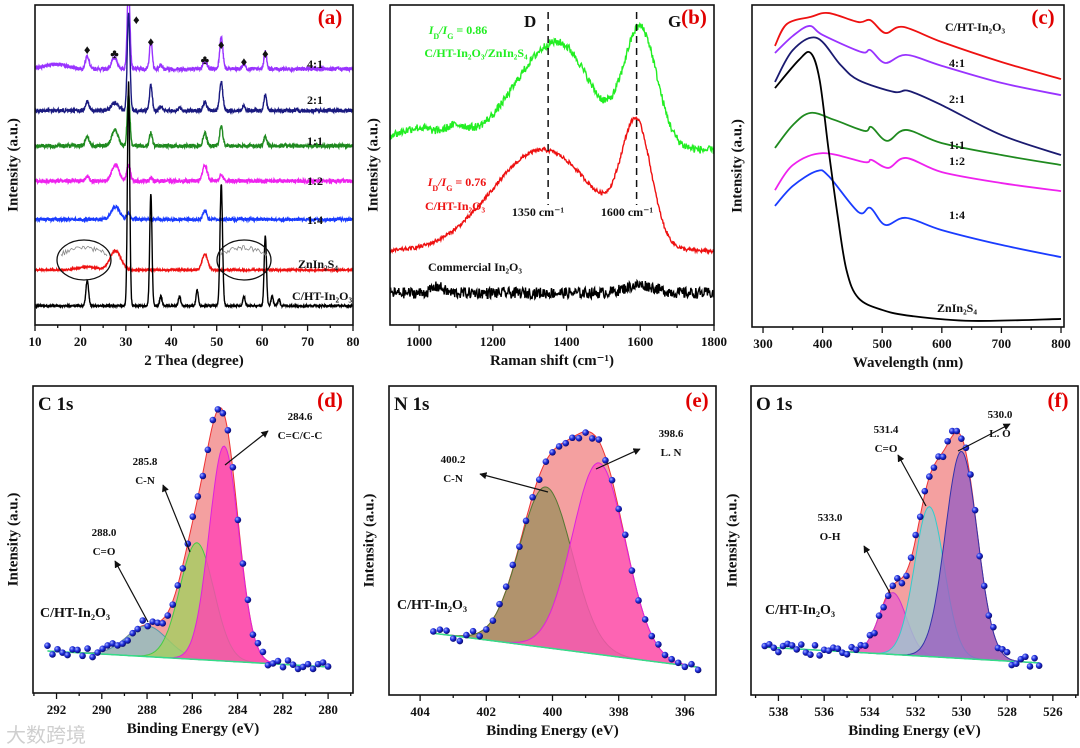  Describe the element at coordinates (238, 709) in the screenshot. I see `x-tick-label: 284` at that location.